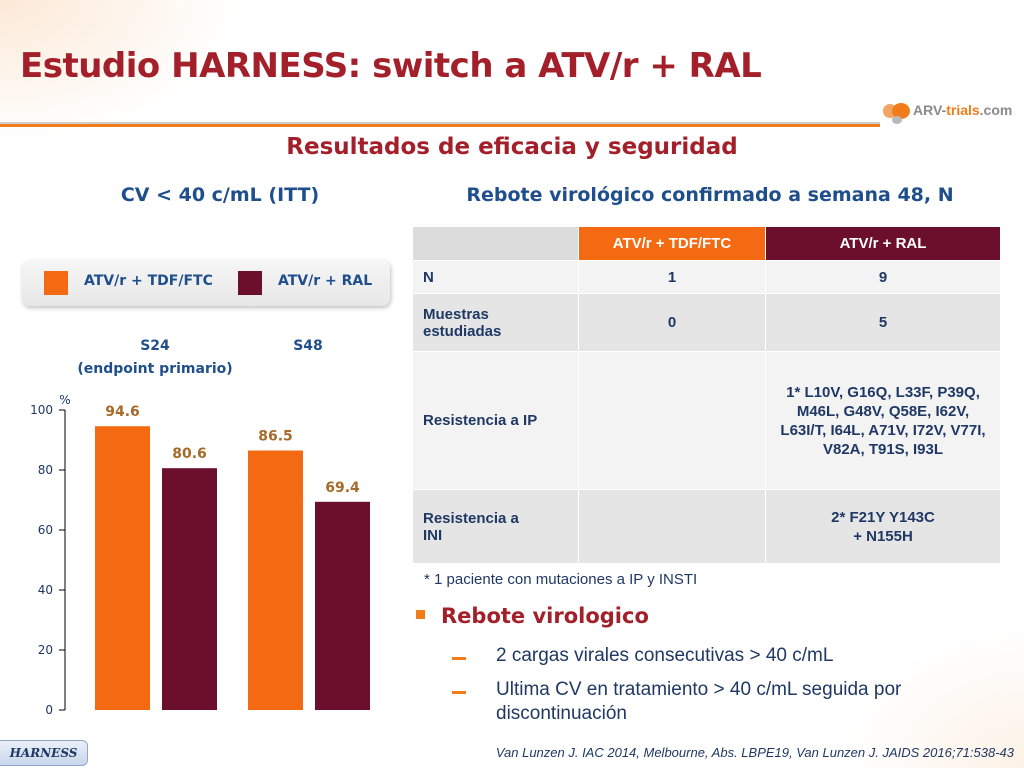  Describe the element at coordinates (704, 656) in the screenshot. I see `bullet-item: 2 cargas virales consecutivas > 40 c/mL` at that location.